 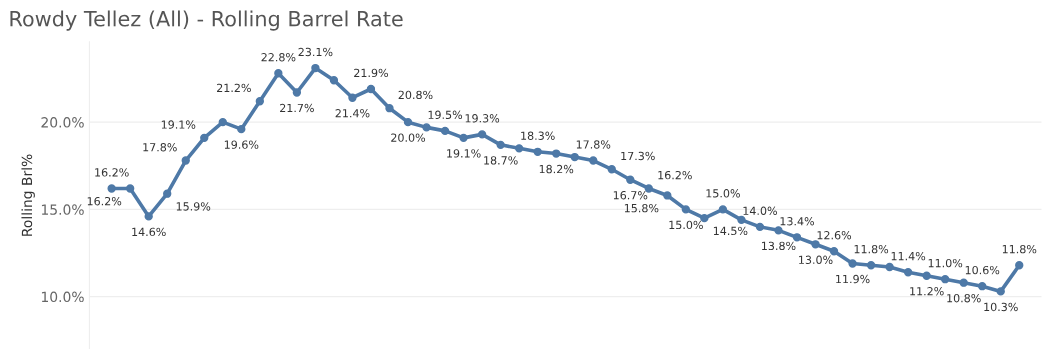 I want to click on data-label: 21.2%, so click(x=234, y=88).